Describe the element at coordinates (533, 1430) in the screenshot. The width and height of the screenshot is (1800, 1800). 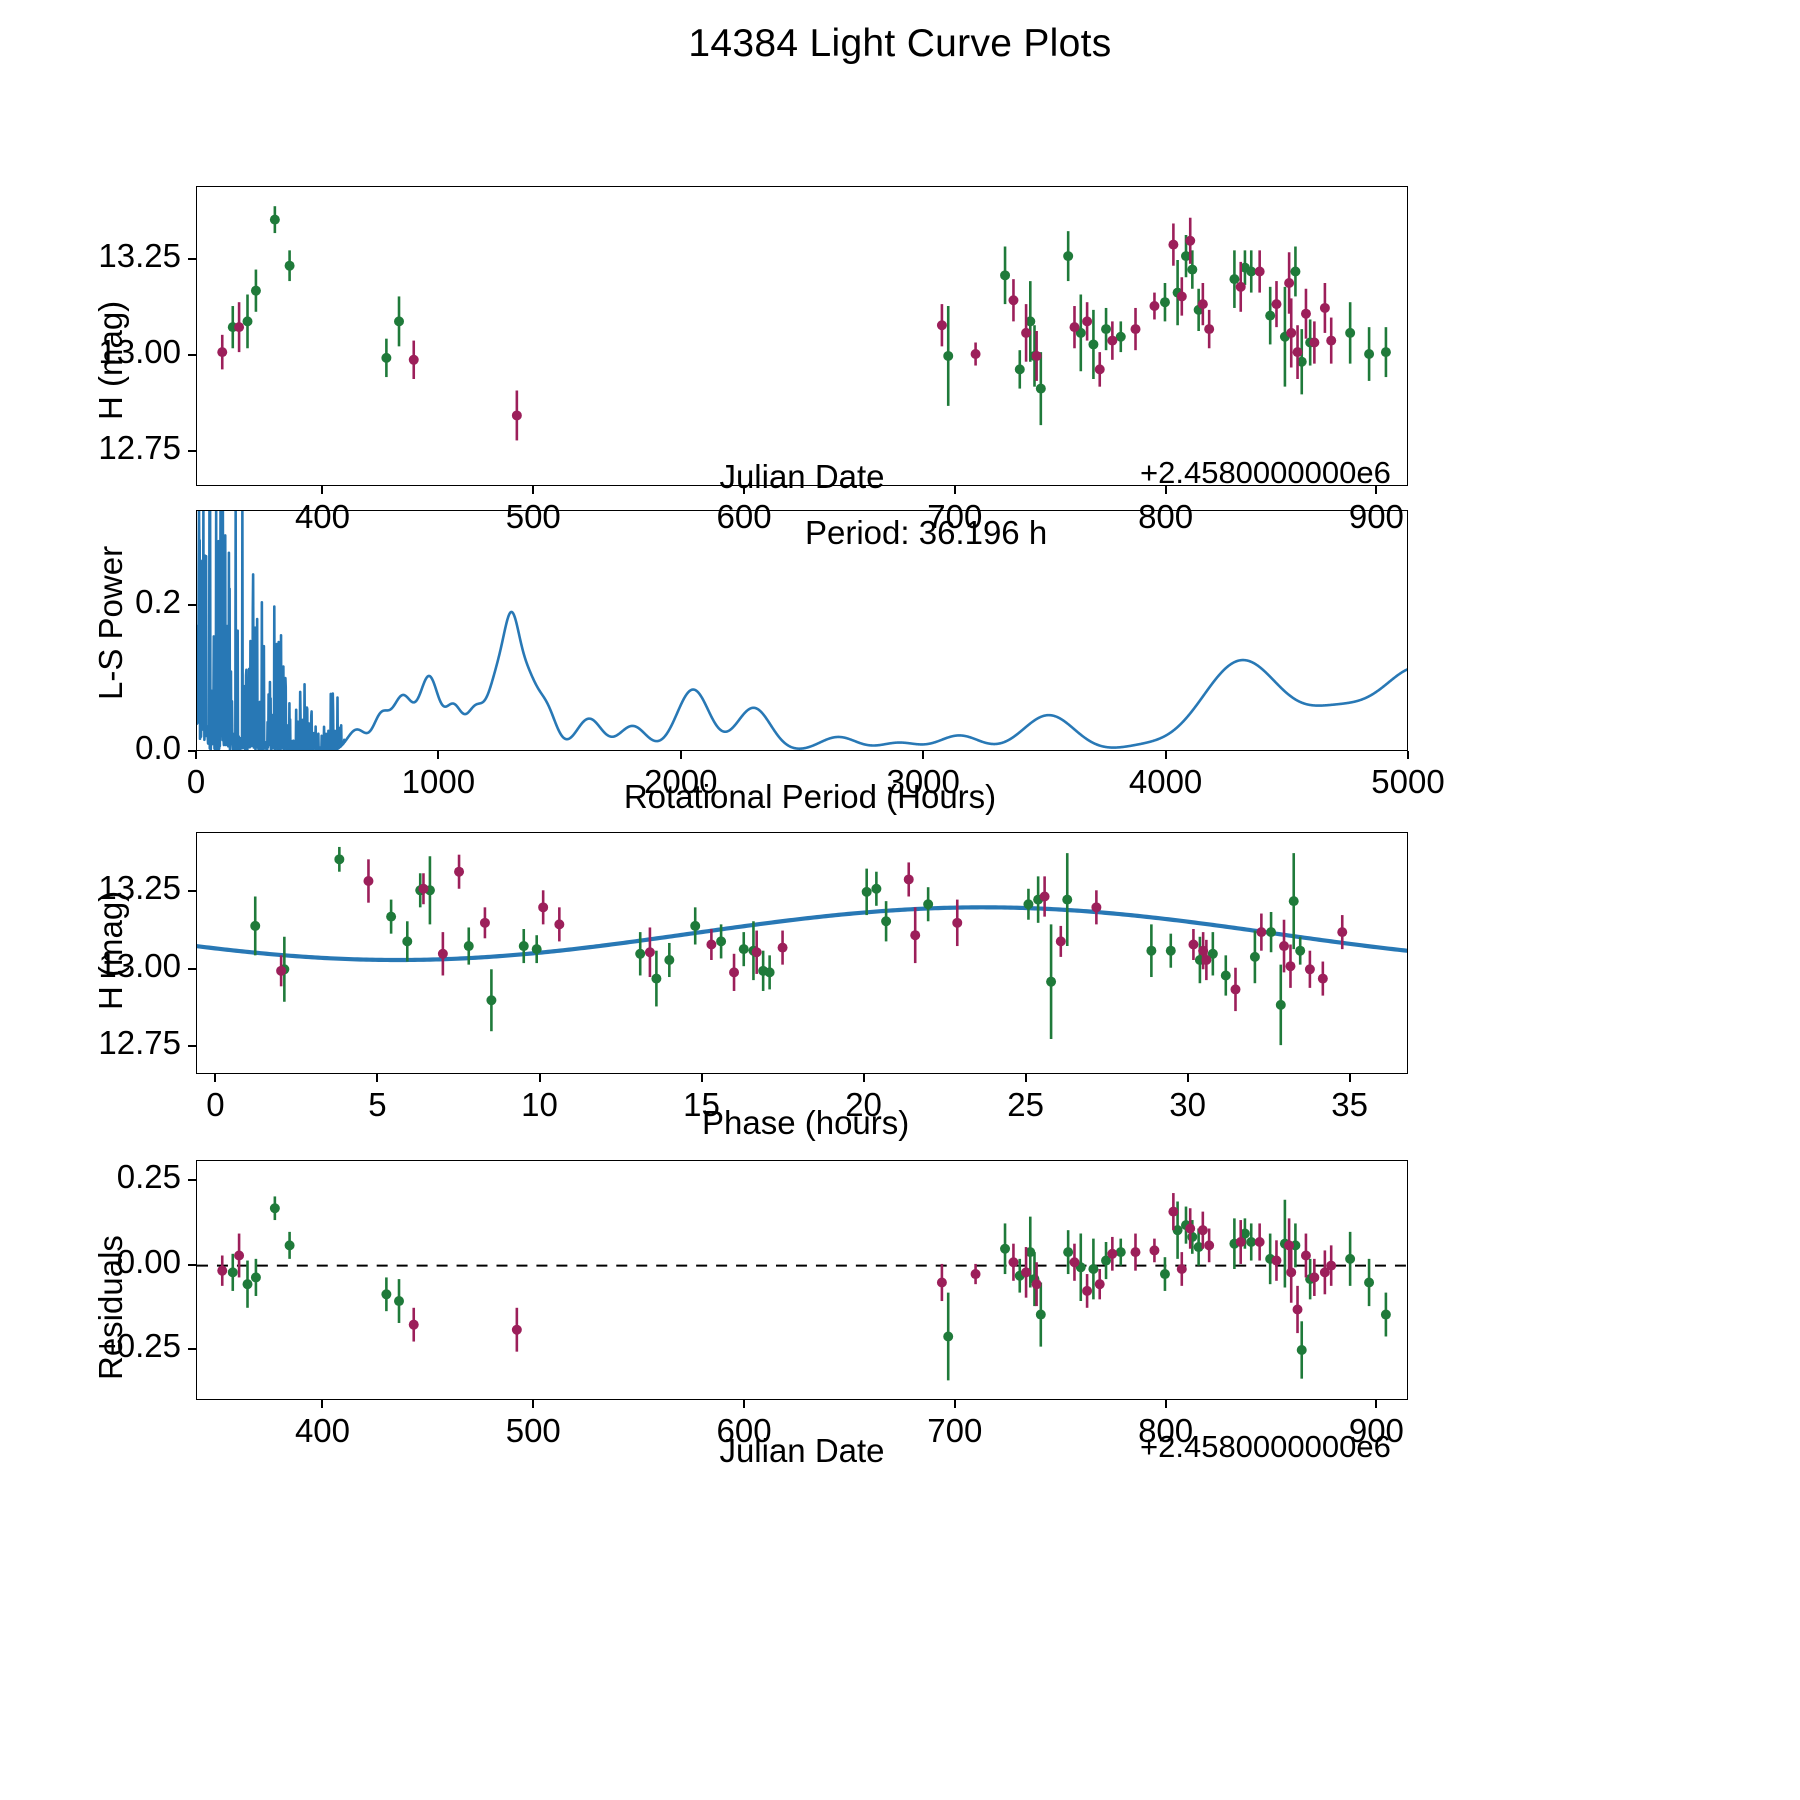
I see `x-tick-label-residuals-1: 500` at that location.